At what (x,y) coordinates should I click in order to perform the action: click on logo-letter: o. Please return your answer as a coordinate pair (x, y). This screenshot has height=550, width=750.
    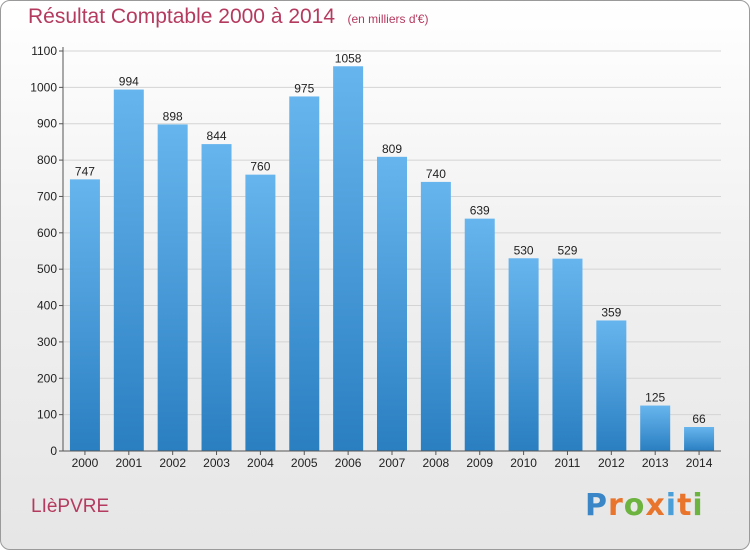
    Looking at the image, I should click on (634, 505).